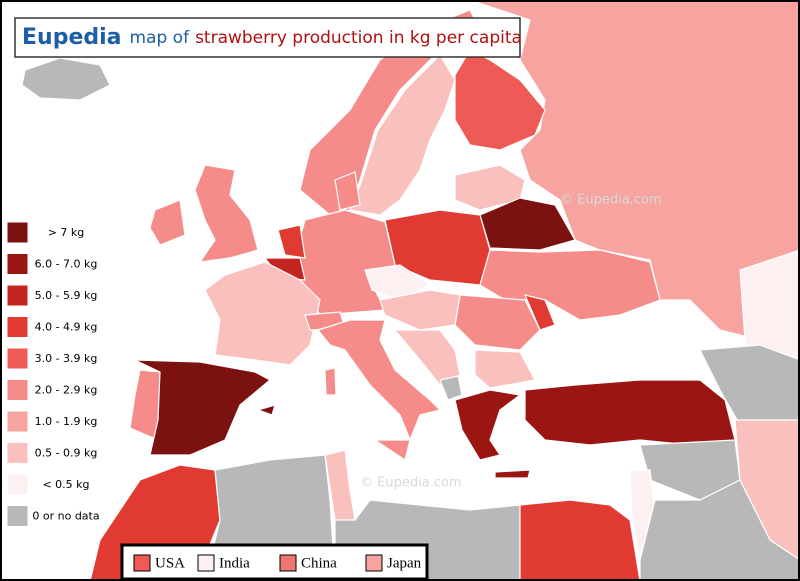  Describe the element at coordinates (65, 484) in the screenshot. I see `legend-label: < 0.5 kg` at that location.